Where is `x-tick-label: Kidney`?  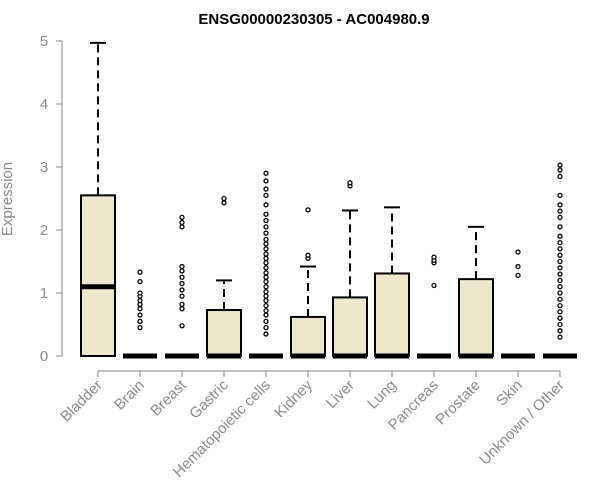 x-tick-label: Kidney is located at coordinates (293, 398).